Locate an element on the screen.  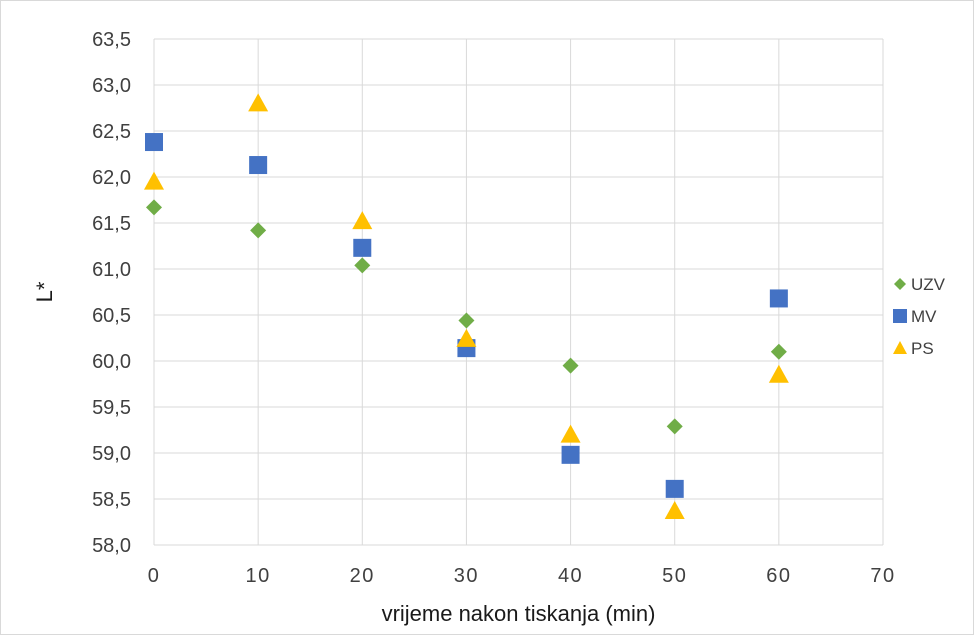
x-tick-label: 10 is located at coordinates (258, 576).